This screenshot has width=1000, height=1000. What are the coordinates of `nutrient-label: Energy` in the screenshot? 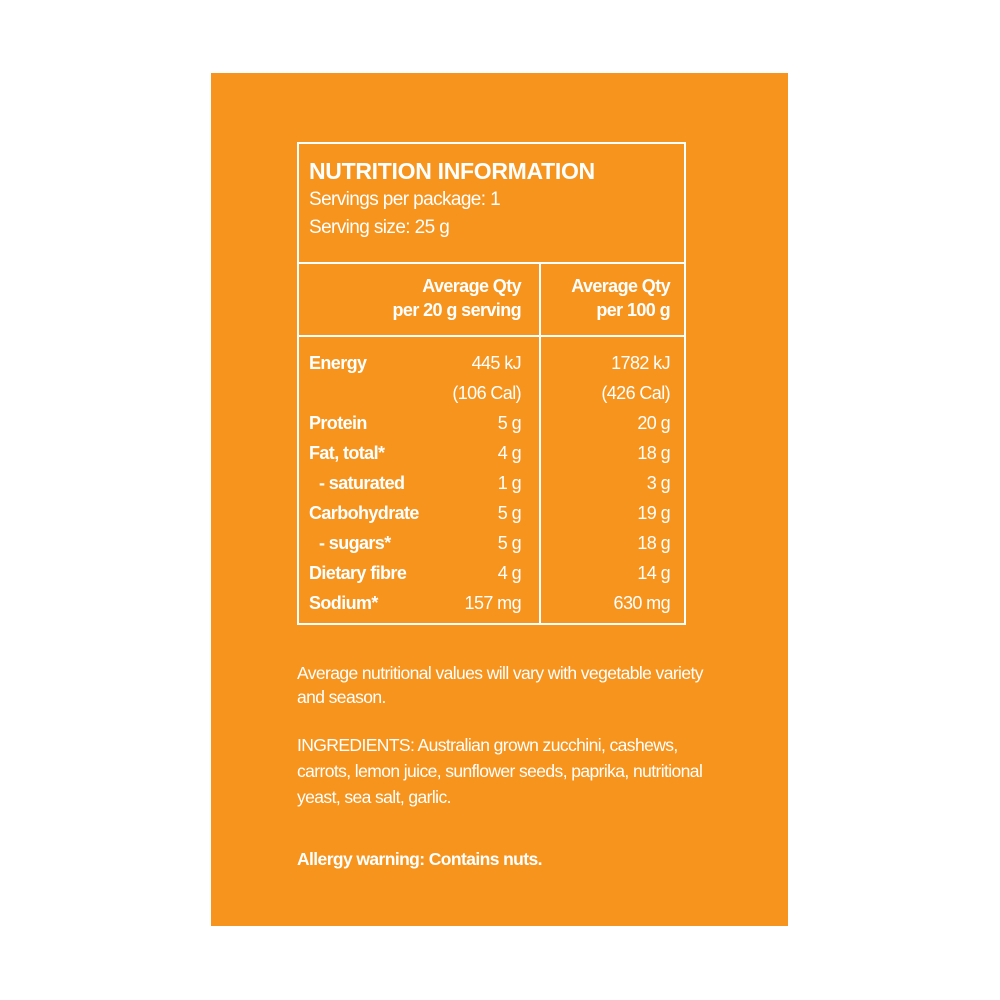 It's located at (338, 363).